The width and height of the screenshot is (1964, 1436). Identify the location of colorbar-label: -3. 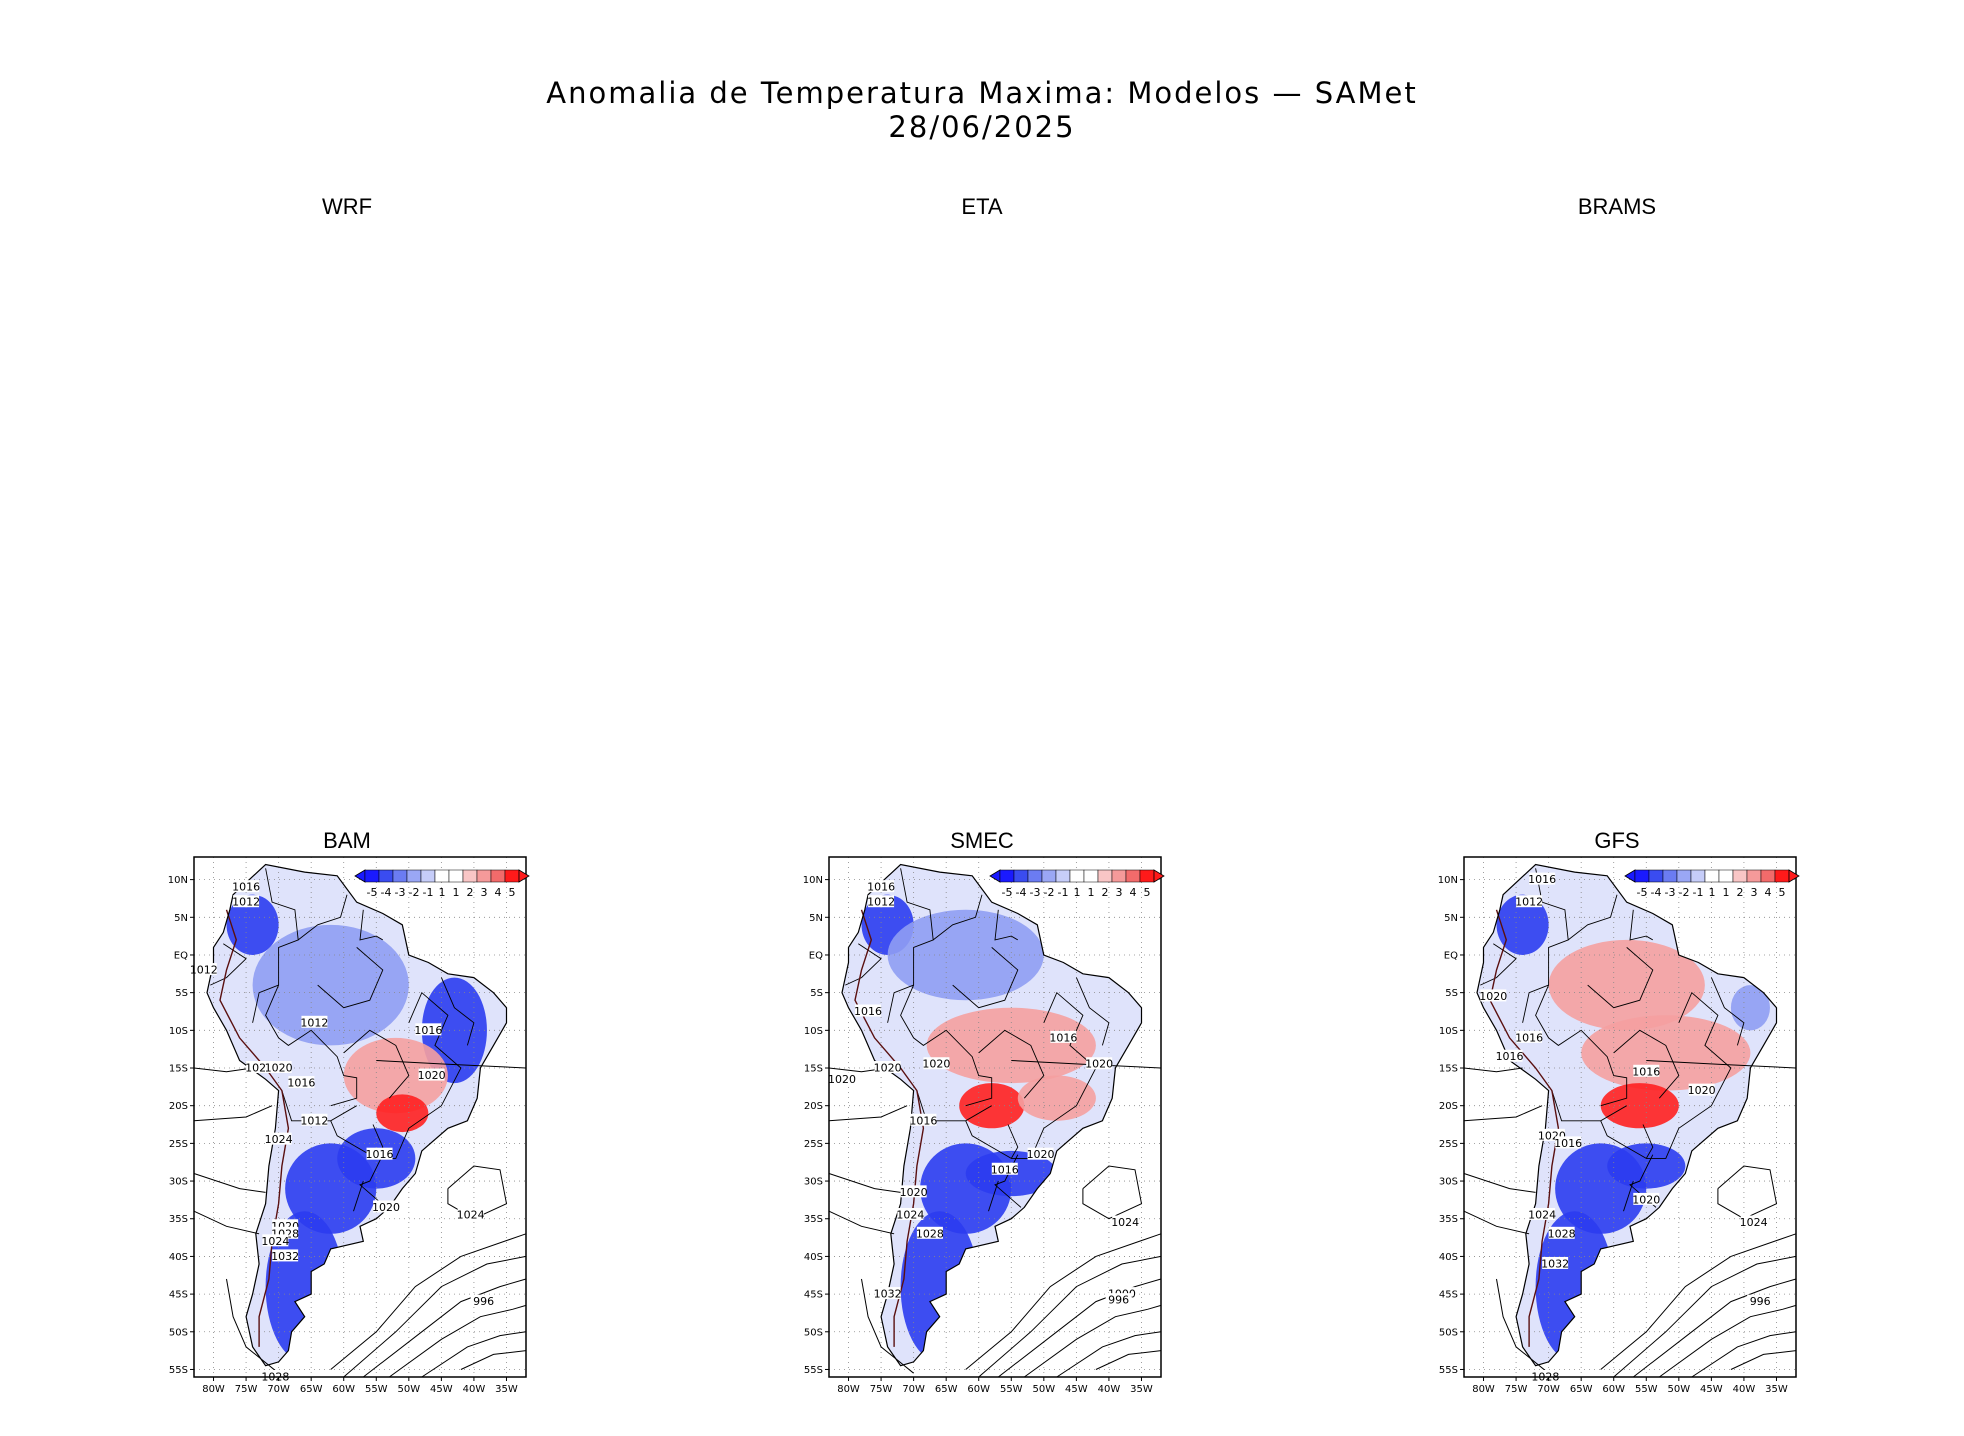
(1670, 892).